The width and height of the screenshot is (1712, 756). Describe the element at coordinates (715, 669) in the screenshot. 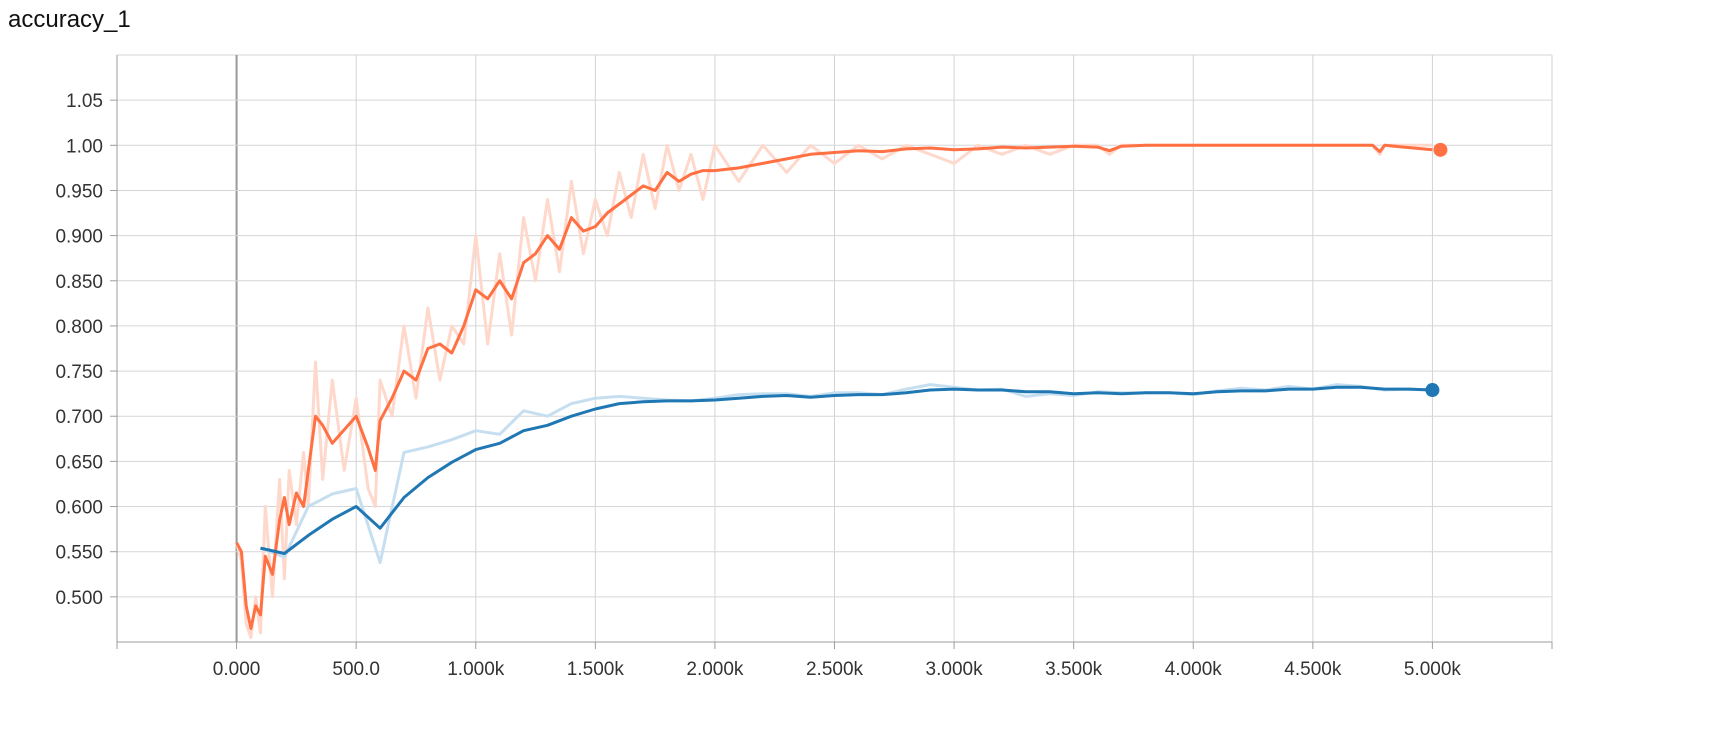

I see `x-tick-label: 2.000k` at that location.